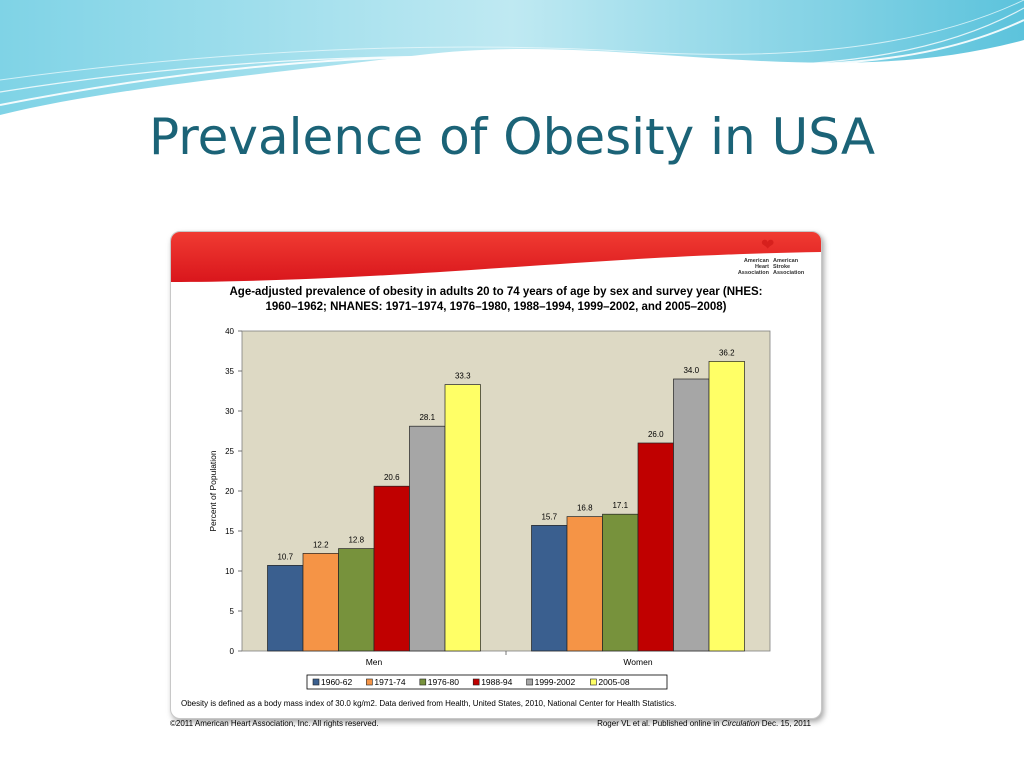 This screenshot has width=1024, height=768. What do you see at coordinates (637, 662) in the screenshot?
I see `x-category-label: Women` at bounding box center [637, 662].